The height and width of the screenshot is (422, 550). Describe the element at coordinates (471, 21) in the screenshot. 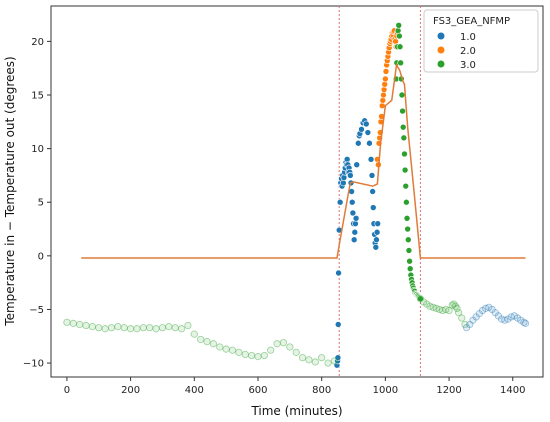

I see `legend-title: FS3_GEA_NFMP` at that location.